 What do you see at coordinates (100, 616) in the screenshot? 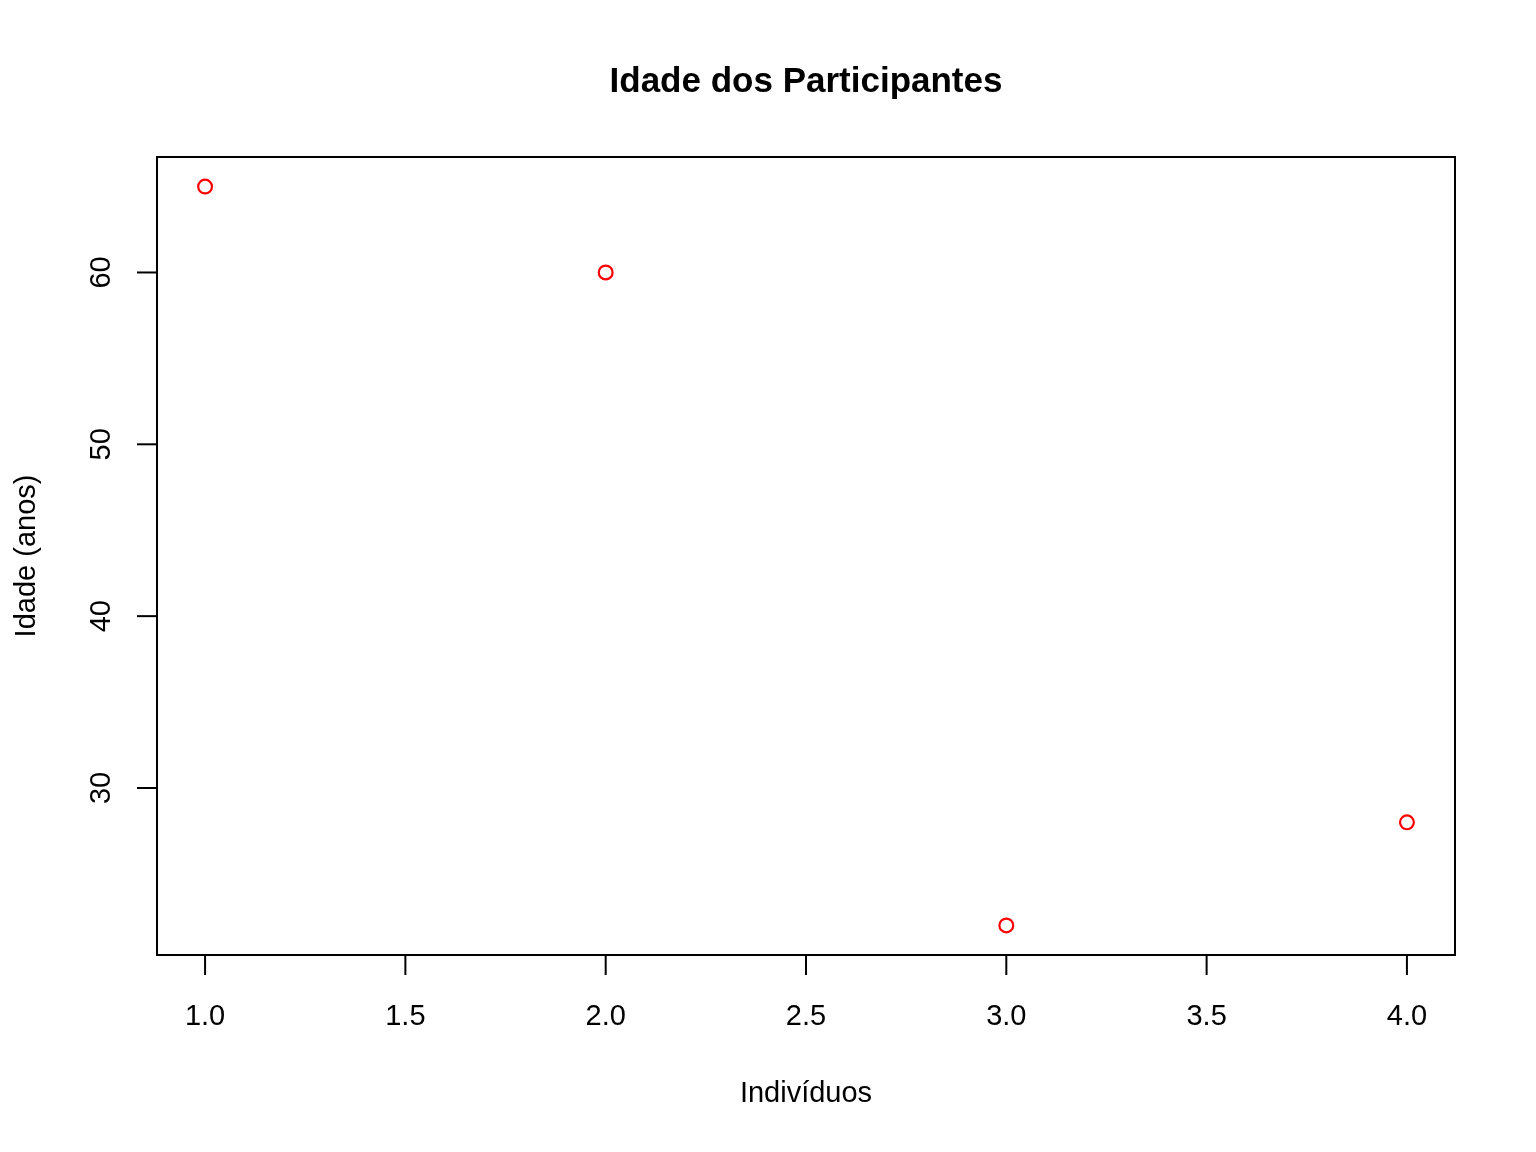
I see `y-tick-label: 40` at bounding box center [100, 616].